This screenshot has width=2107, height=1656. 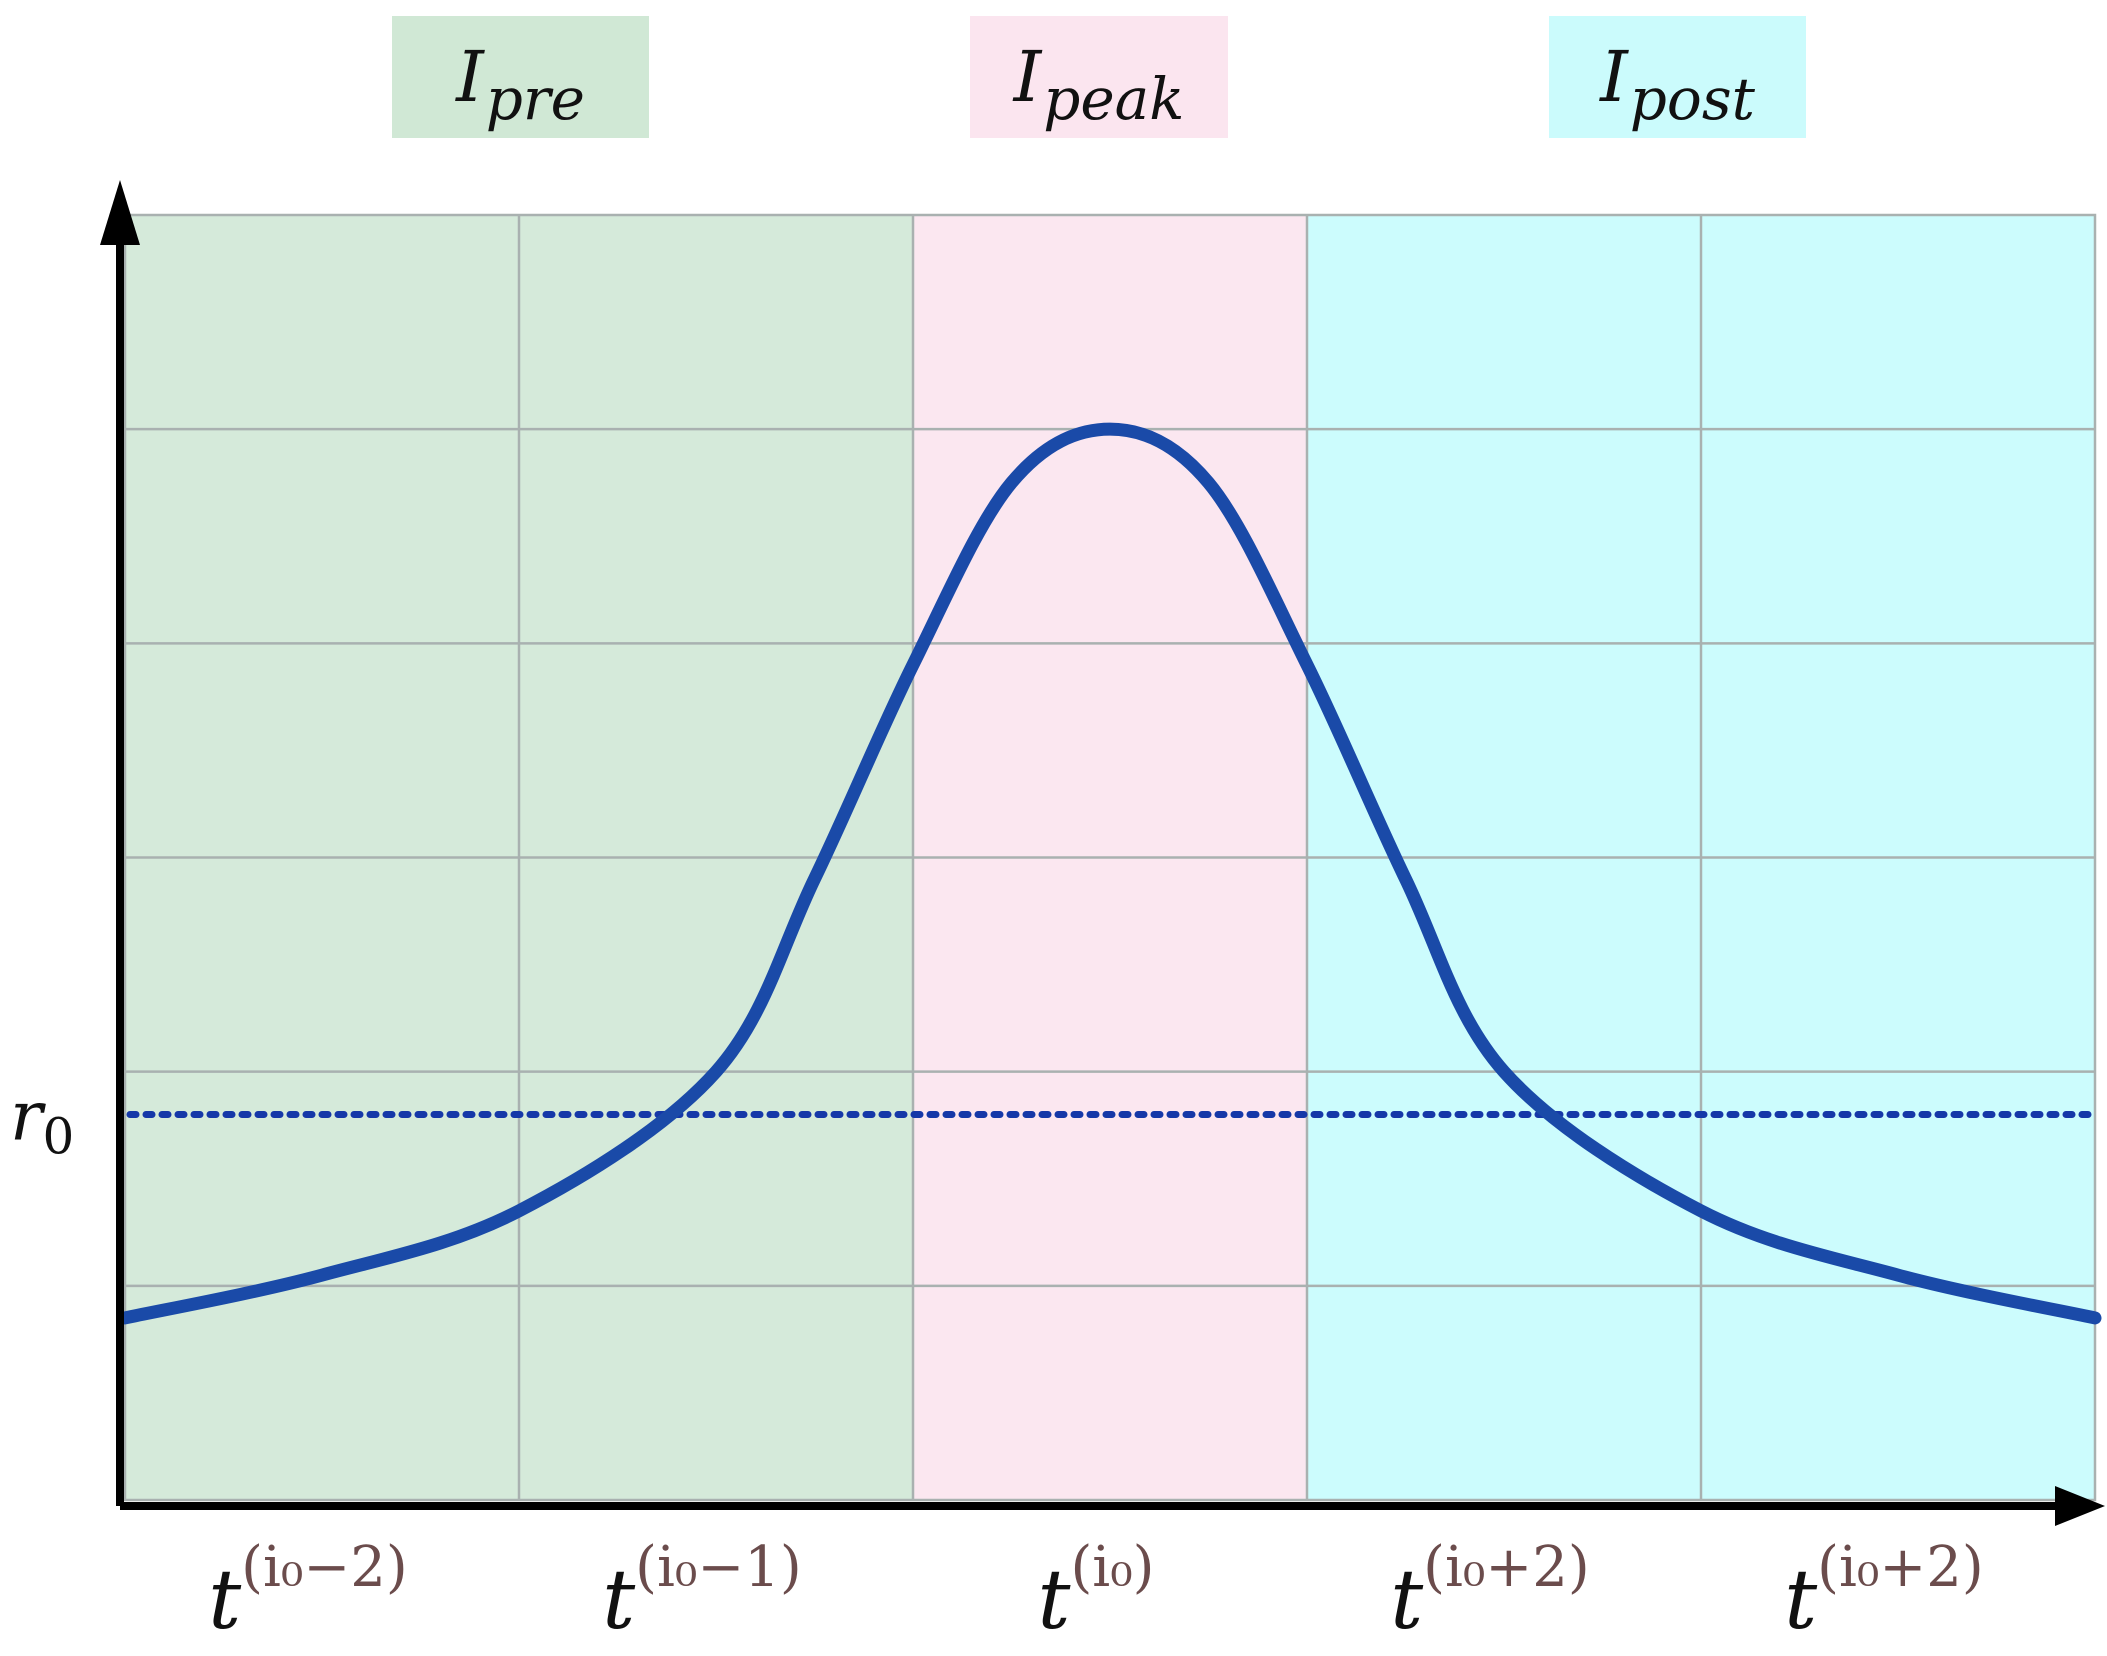 What do you see at coordinates (308, 1591) in the screenshot?
I see `x-tick-label: t(i₀−2)` at bounding box center [308, 1591].